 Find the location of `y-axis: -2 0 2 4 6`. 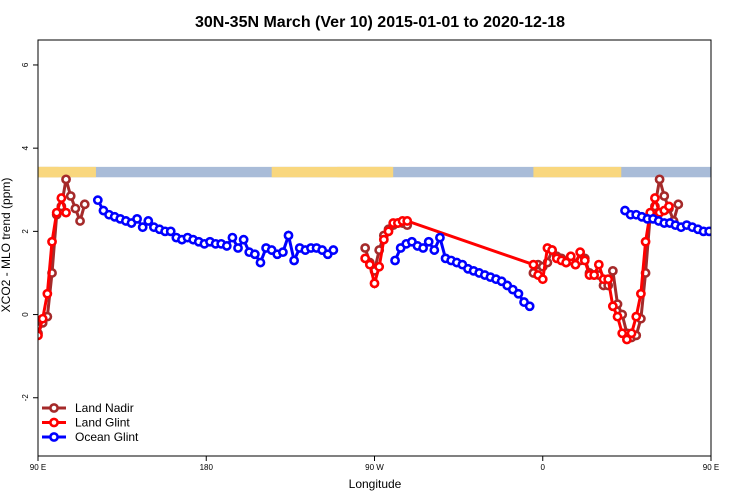

y-axis: -2 0 2 4 6 is located at coordinates (29, 231).